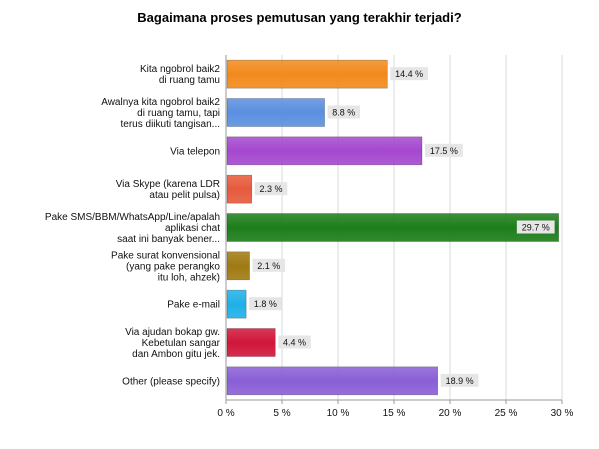 The width and height of the screenshot is (599, 449). I want to click on category-label: Other (please specify), so click(171, 381).